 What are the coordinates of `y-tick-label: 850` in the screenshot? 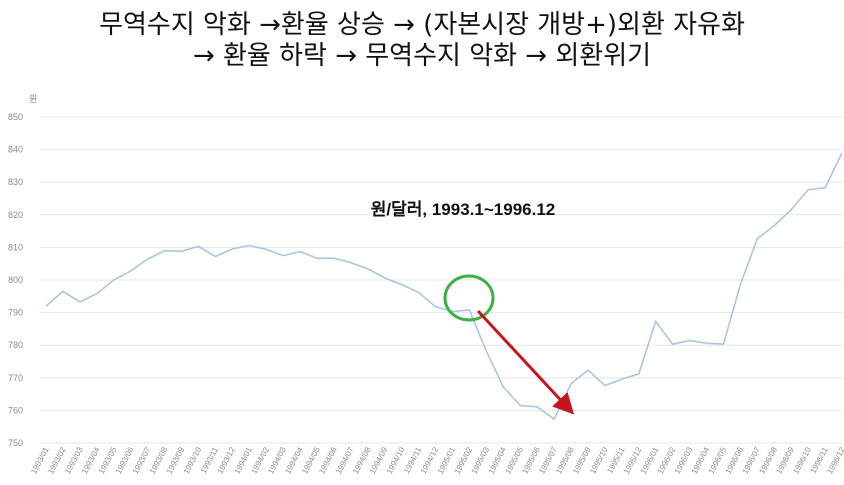 It's located at (15, 117).